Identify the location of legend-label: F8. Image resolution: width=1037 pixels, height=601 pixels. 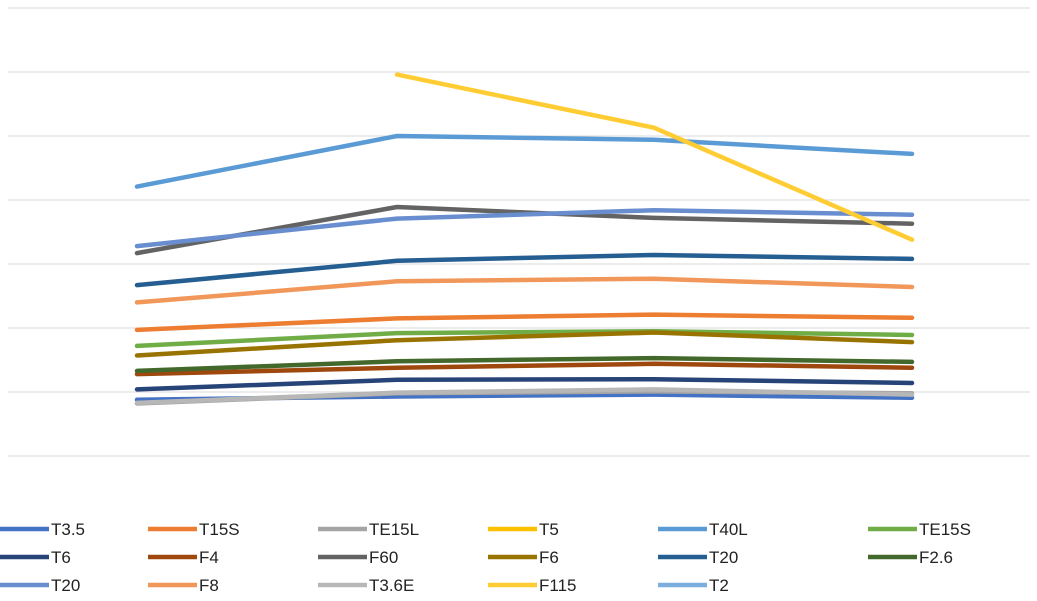
(209, 585).